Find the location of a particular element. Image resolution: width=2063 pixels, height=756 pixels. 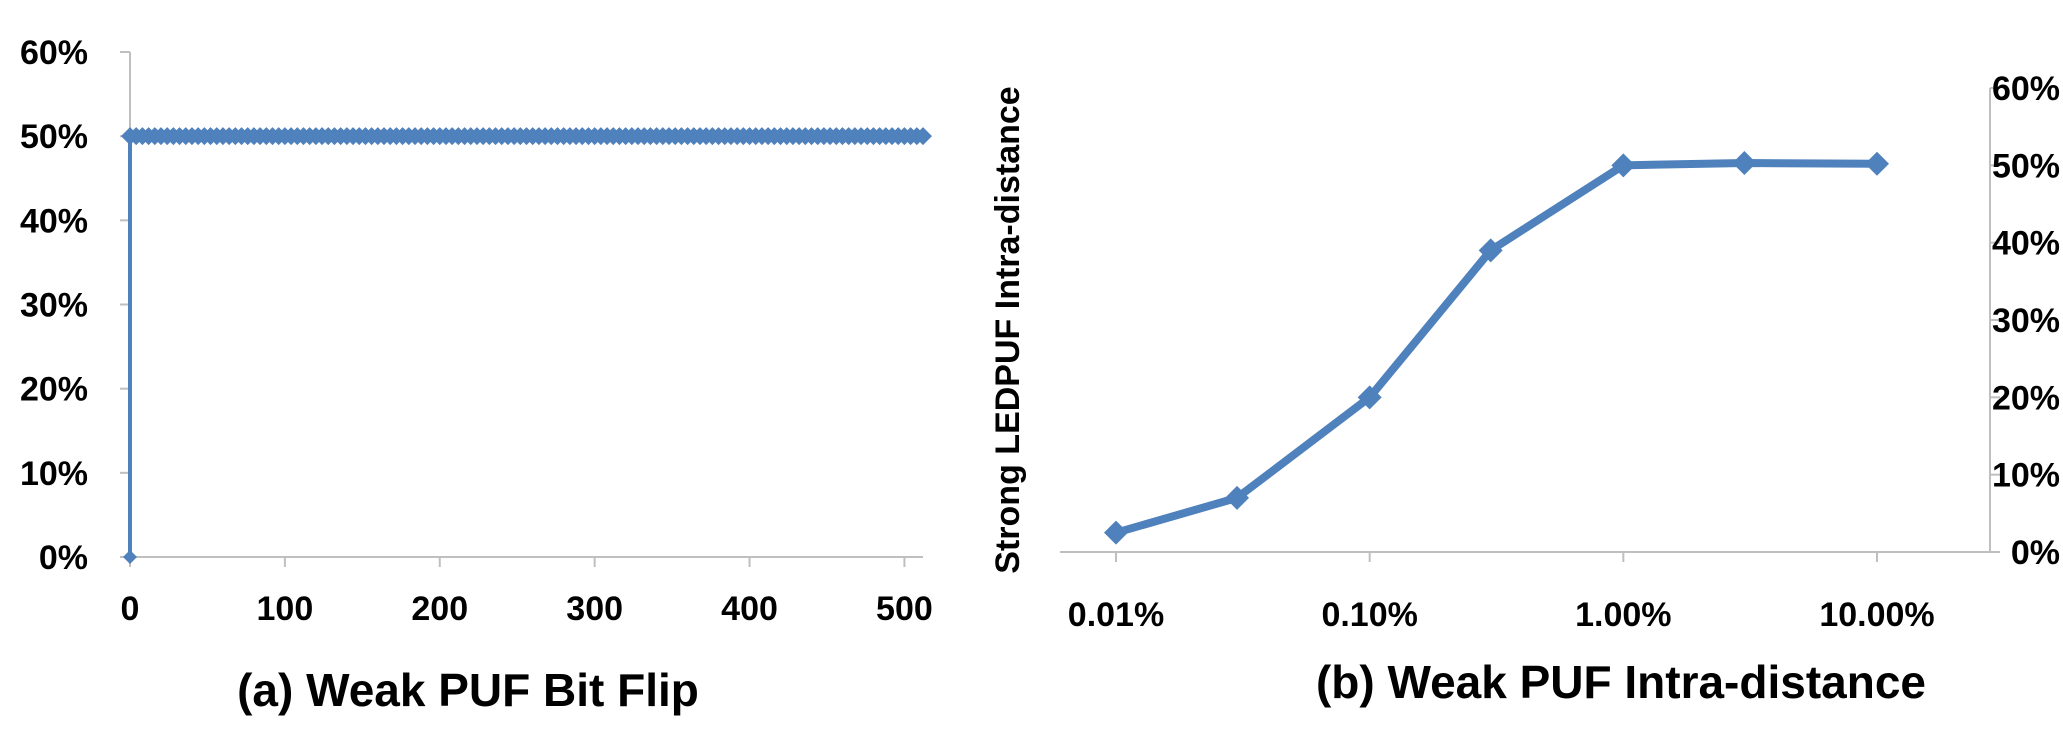

chart-a-x-tick-label: 100 is located at coordinates (285, 609).